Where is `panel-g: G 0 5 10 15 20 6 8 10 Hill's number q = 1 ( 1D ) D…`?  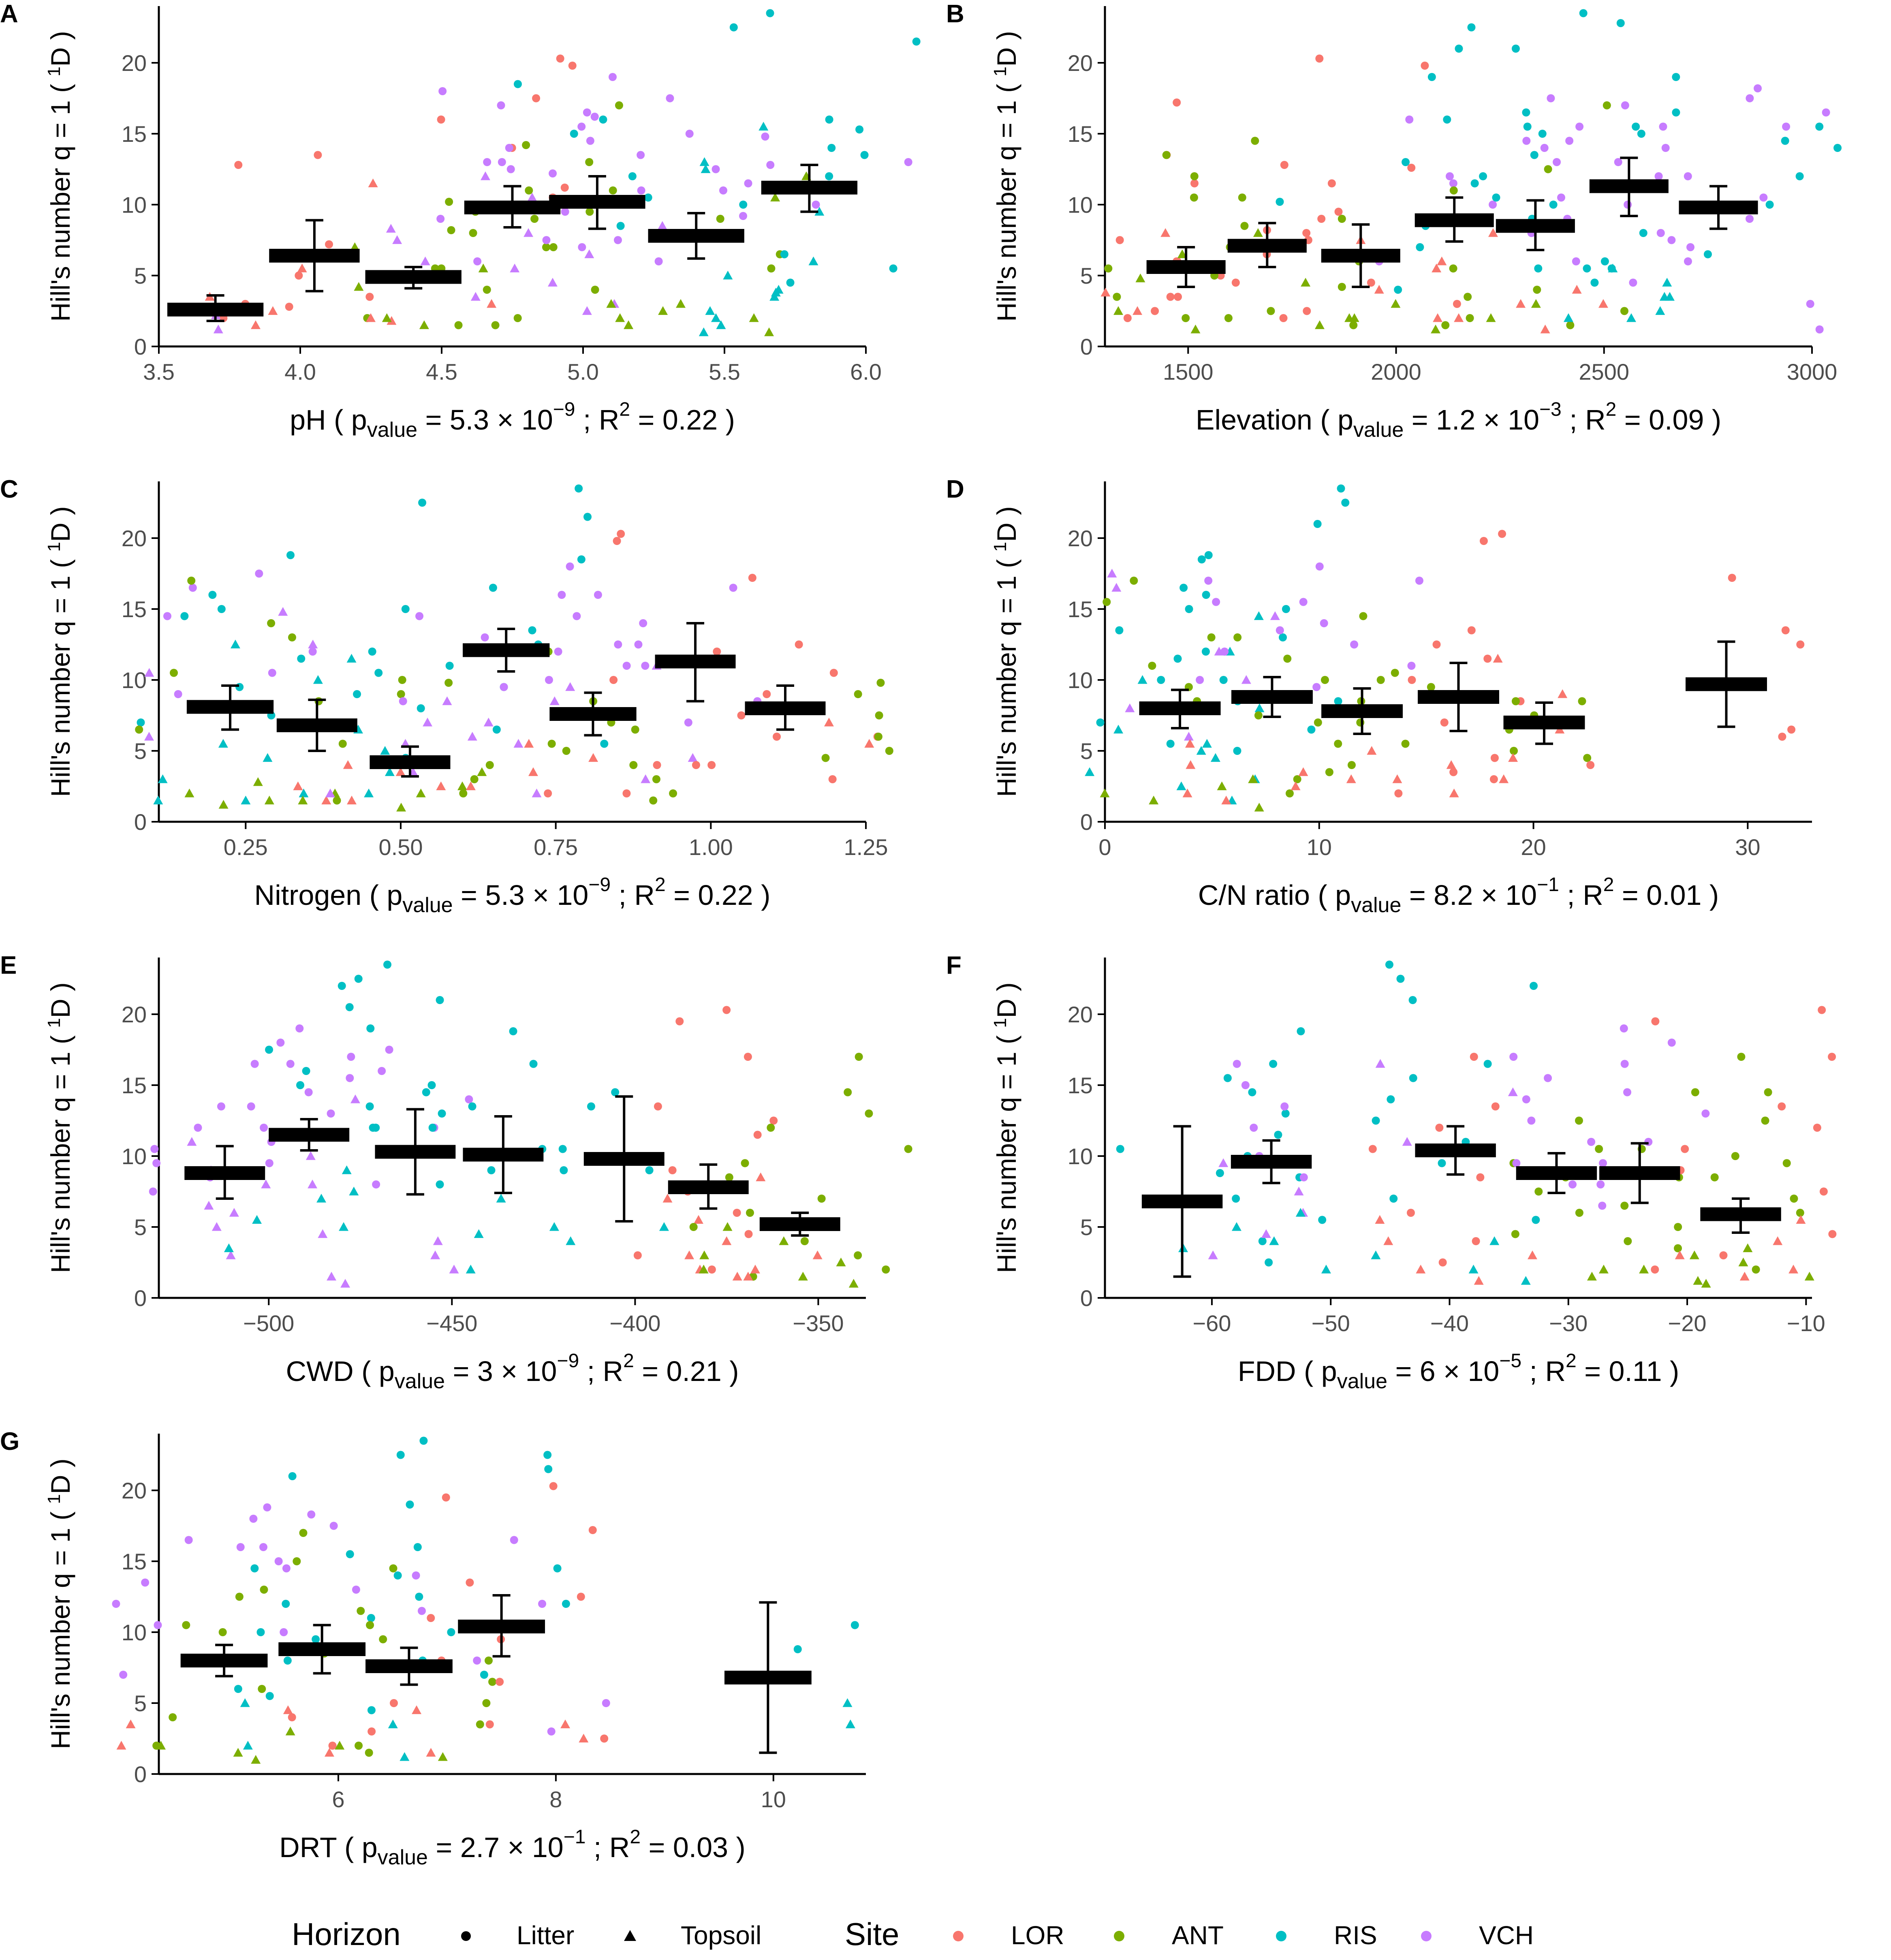
panel-g: G 0 5 10 15 20 6 8 10 Hill's number q = 1 ( 1D ) D… is located at coordinates (433, 1648).